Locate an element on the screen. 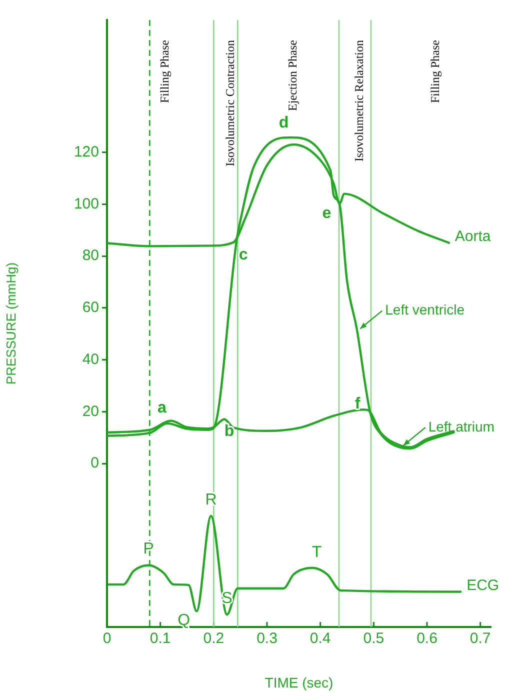 The width and height of the screenshot is (505, 696). x-tick-label: 0.7 is located at coordinates (480, 639).